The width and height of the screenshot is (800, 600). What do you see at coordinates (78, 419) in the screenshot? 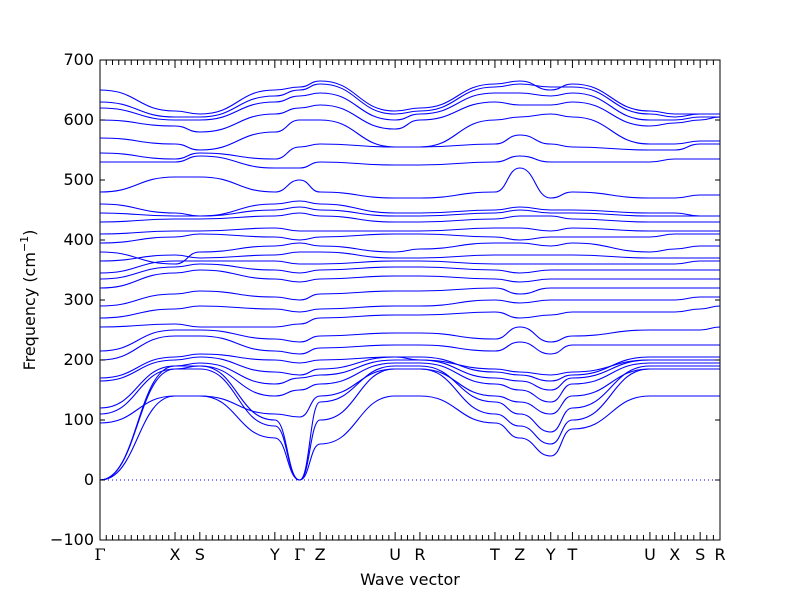
I see `y-tick-label: 100` at bounding box center [78, 419].